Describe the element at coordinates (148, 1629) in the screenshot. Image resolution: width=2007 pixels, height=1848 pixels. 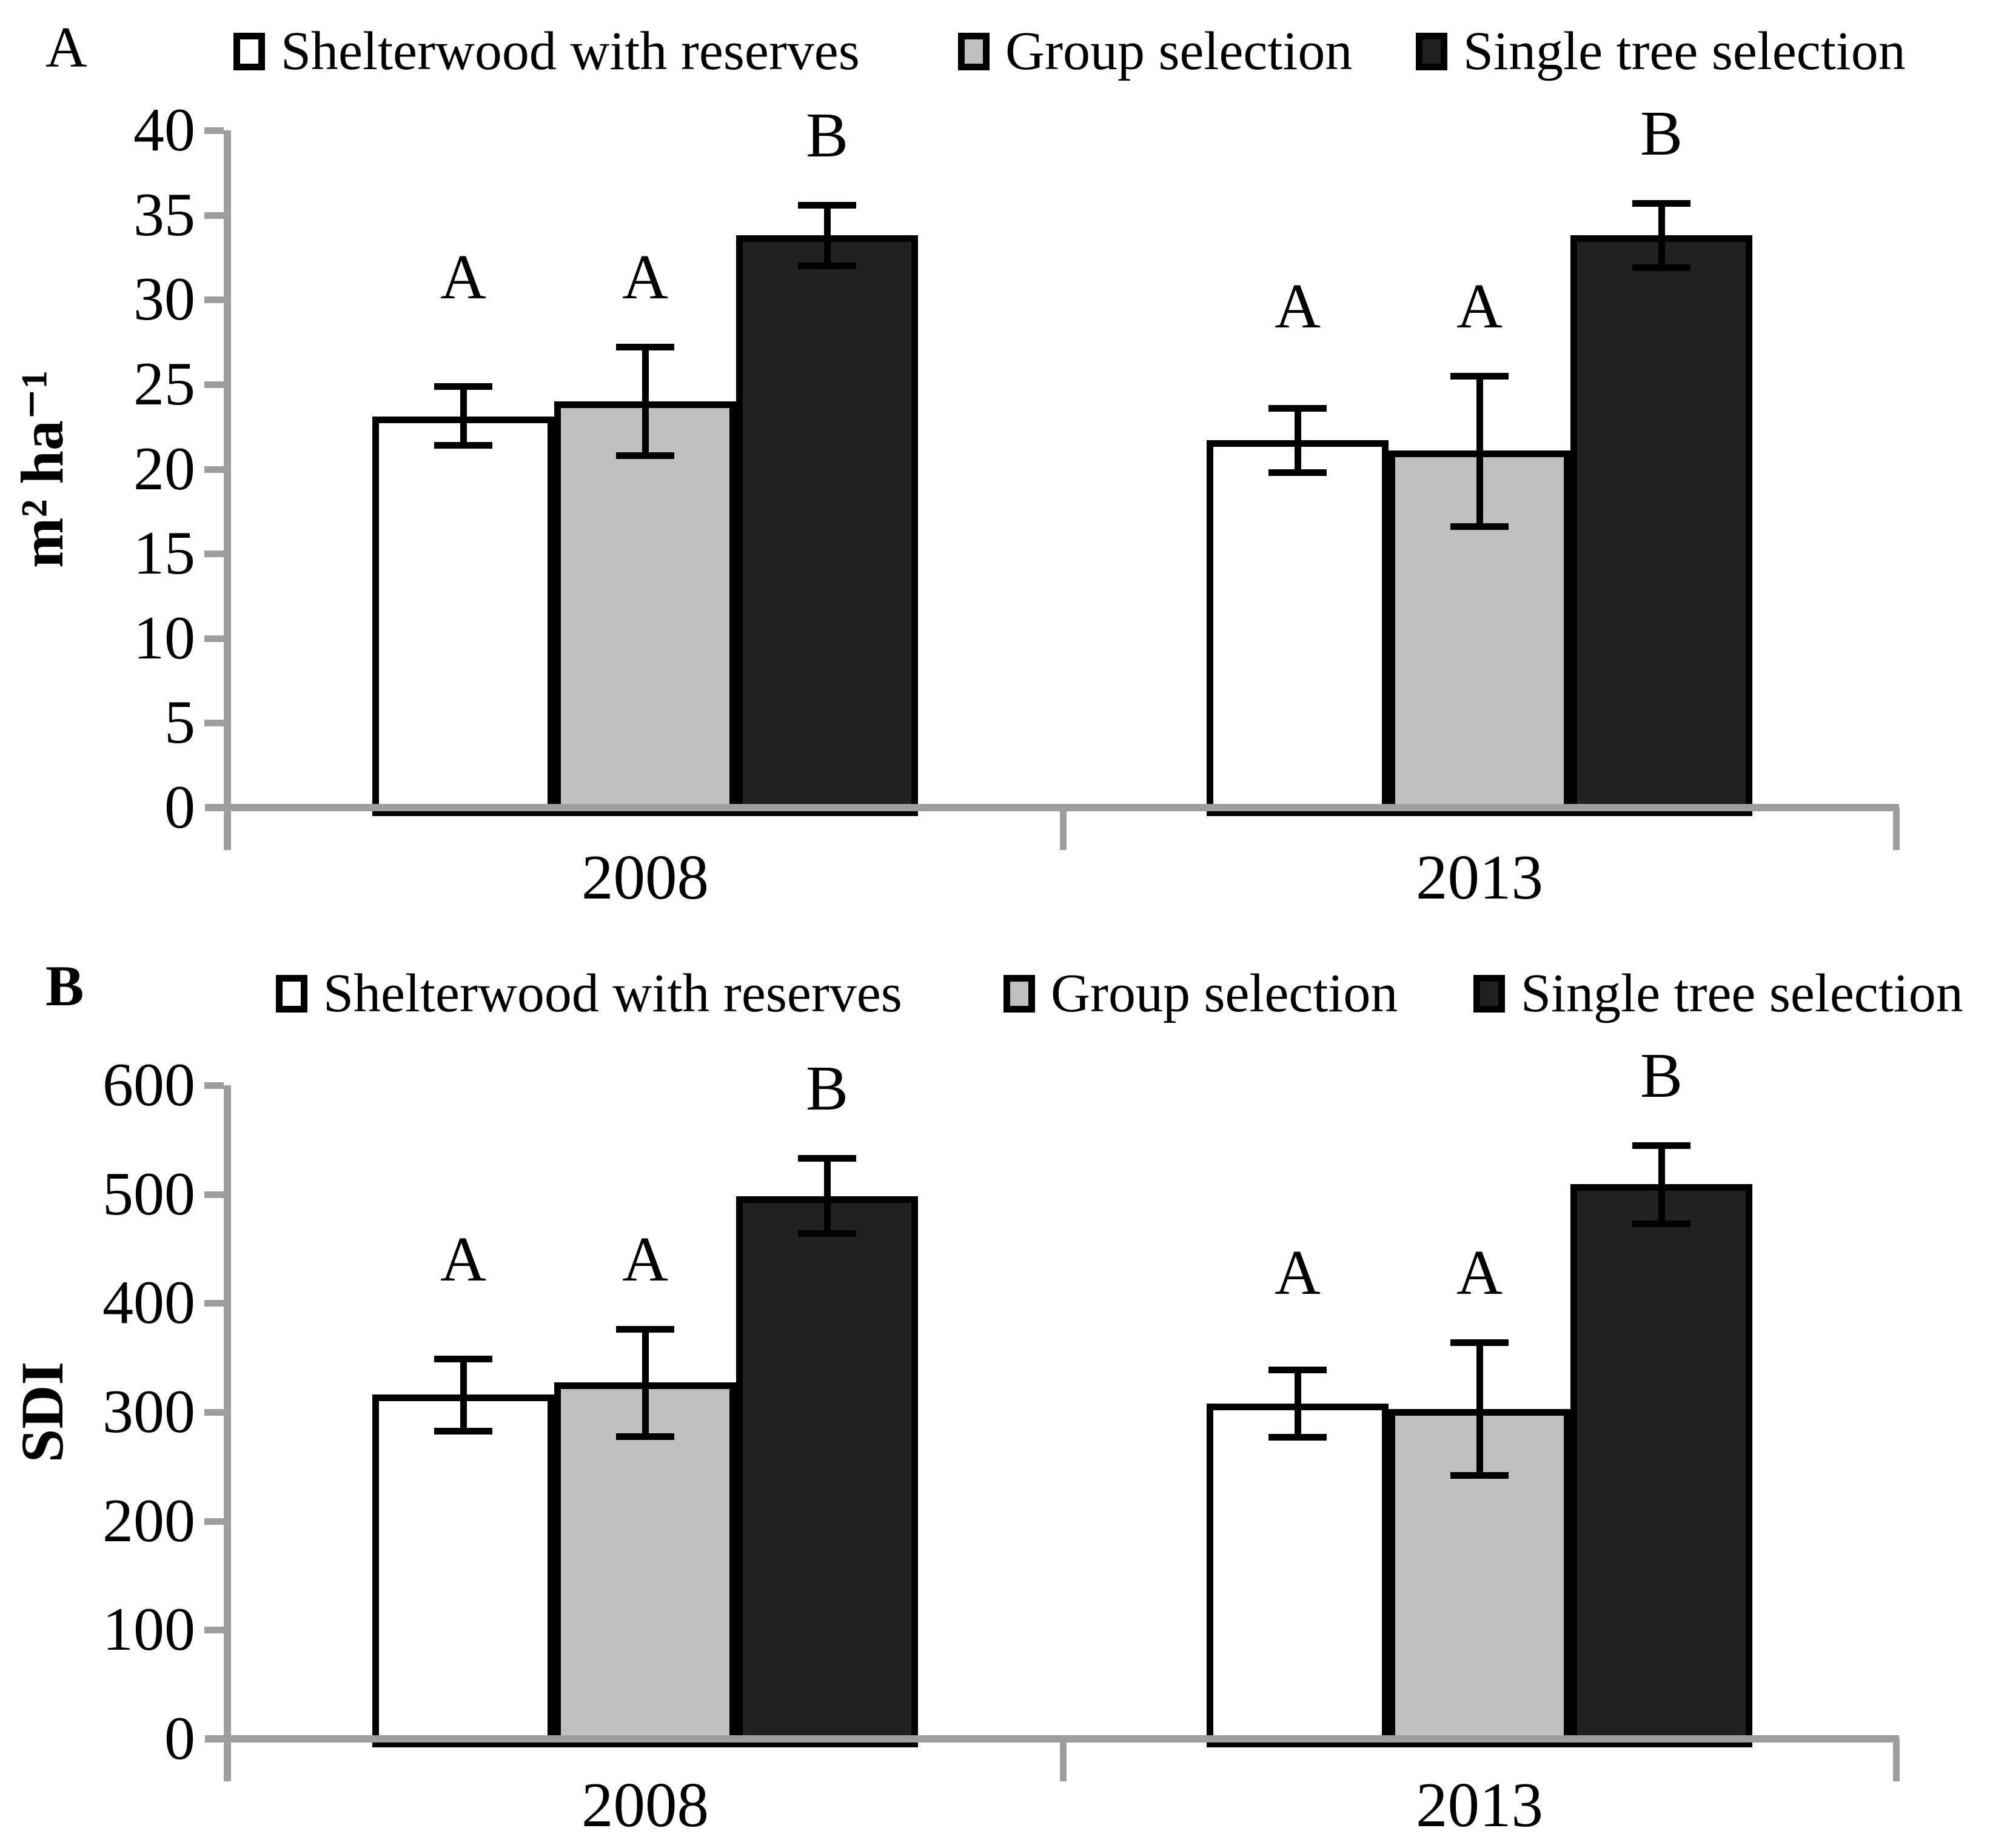
I see `y-tick-label: 100` at that location.